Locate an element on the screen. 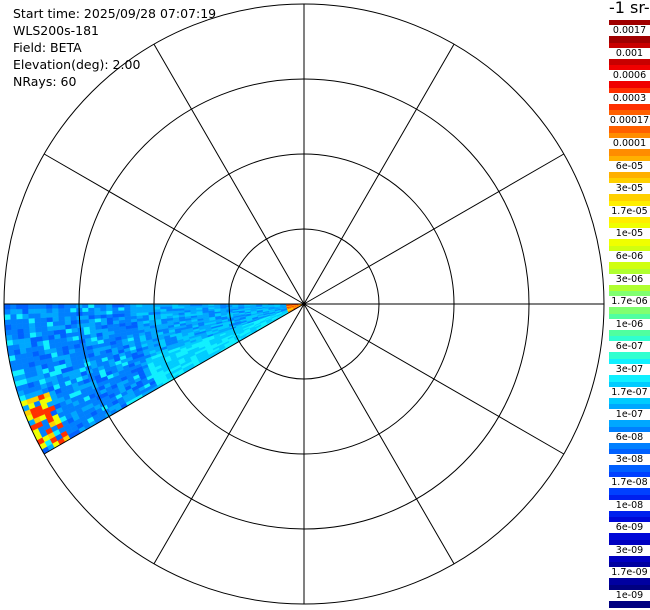  colorbar-tick-label: 1e-05 is located at coordinates (629, 234).